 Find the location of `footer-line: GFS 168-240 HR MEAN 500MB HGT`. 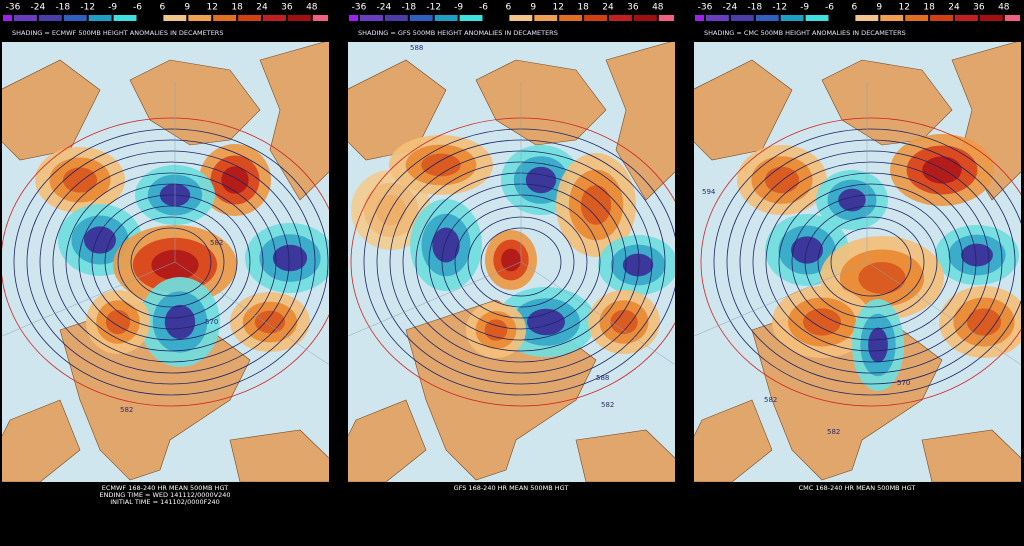

footer-line: GFS 168-240 HR MEAN 500MB HGT is located at coordinates (511, 488).